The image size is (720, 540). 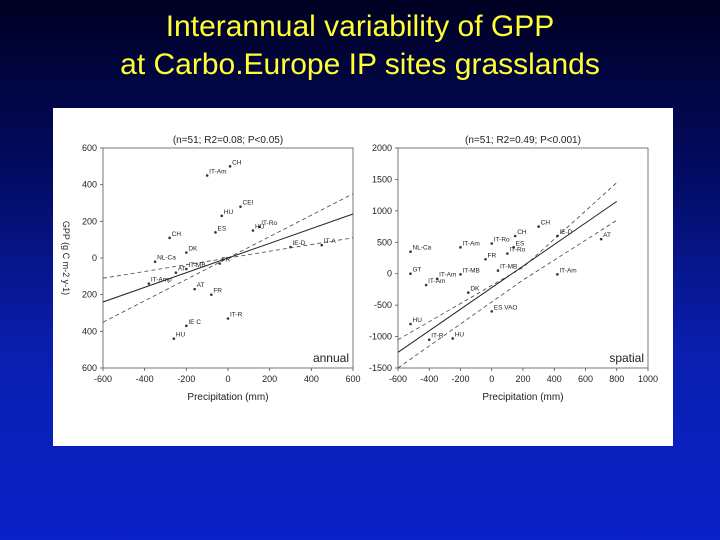 What do you see at coordinates (626, 358) in the screenshot?
I see `corner-label: spatial` at bounding box center [626, 358].